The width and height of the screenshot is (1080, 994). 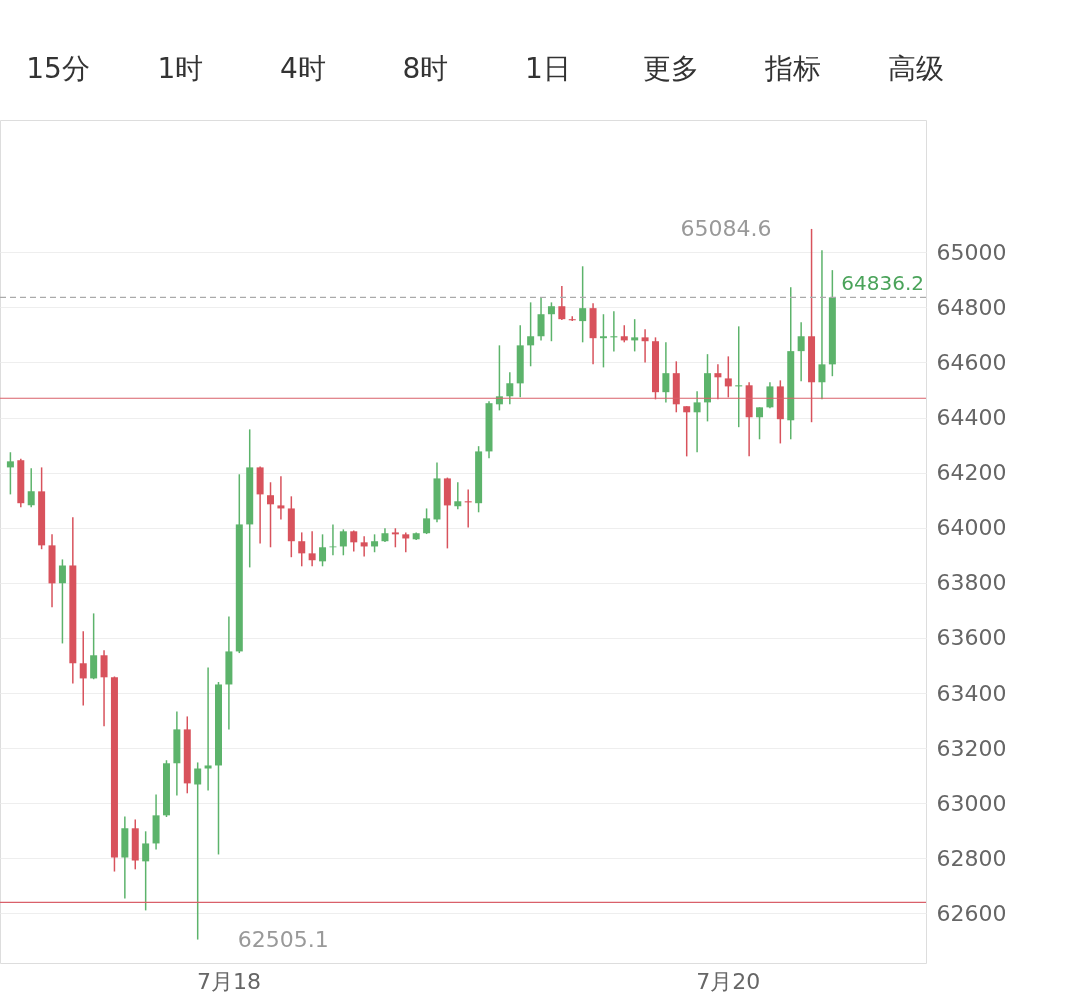 What do you see at coordinates (915, 68) in the screenshot?
I see `text: 高级` at bounding box center [915, 68].